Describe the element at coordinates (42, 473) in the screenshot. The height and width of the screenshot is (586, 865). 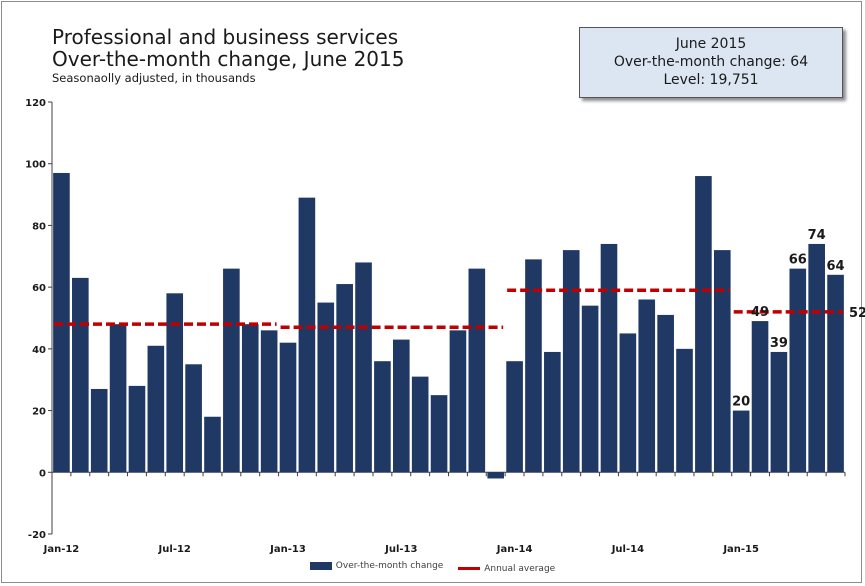
I see `y-tick-label: 0` at that location.